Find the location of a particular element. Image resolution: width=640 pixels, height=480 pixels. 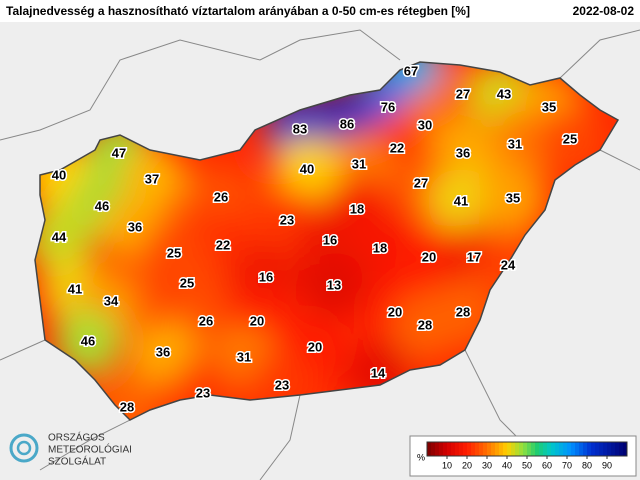

logo: ORSZÁGOS METEOROLÓGIAI SZOLGÁLAT is located at coordinates (70, 449).